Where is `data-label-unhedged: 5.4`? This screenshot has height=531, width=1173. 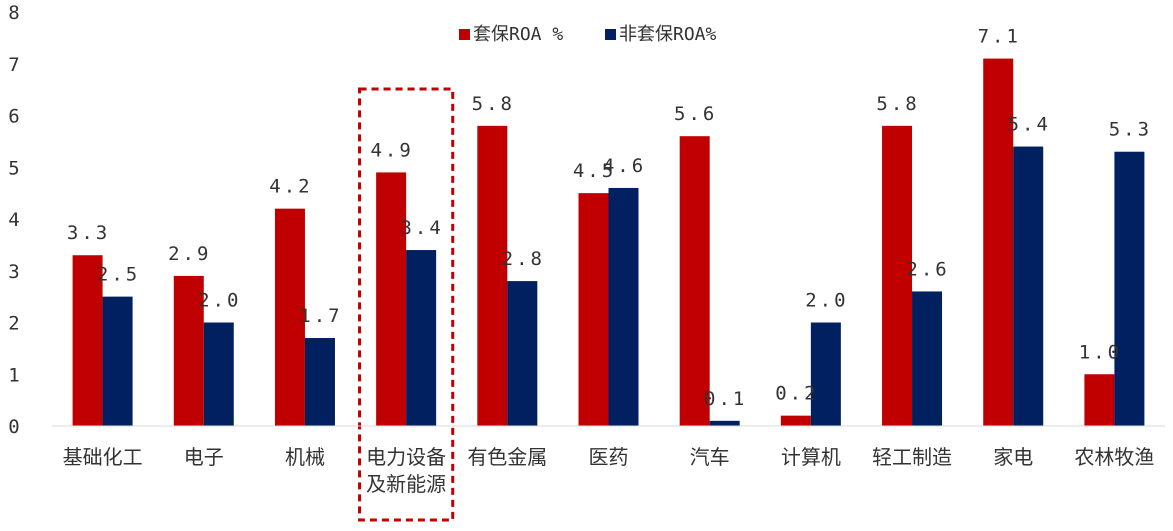 data-label-unhedged: 5.4 is located at coordinates (1029, 125).